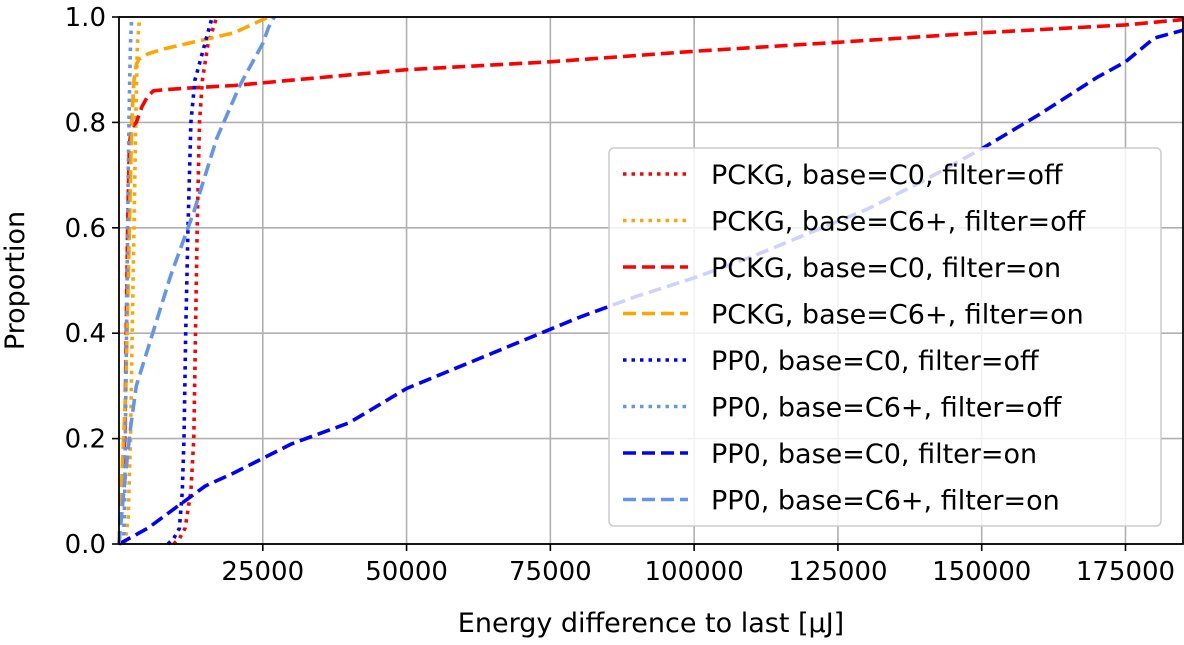  Describe the element at coordinates (85, 123) in the screenshot. I see `y-tick-label: 0.8` at that location.